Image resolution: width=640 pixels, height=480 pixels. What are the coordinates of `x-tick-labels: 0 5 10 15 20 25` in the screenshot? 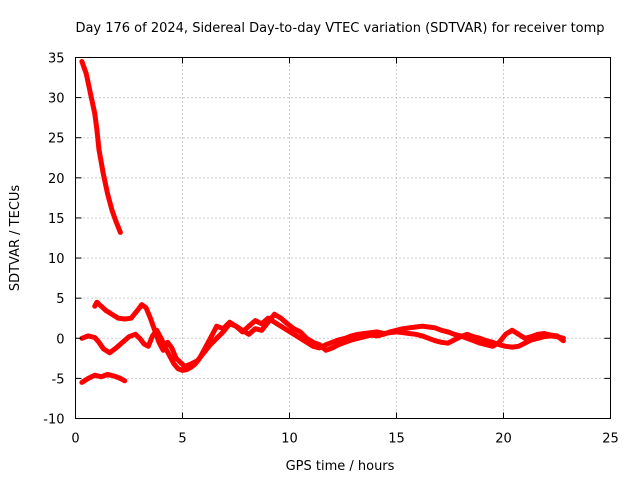 It's located at (344, 439).